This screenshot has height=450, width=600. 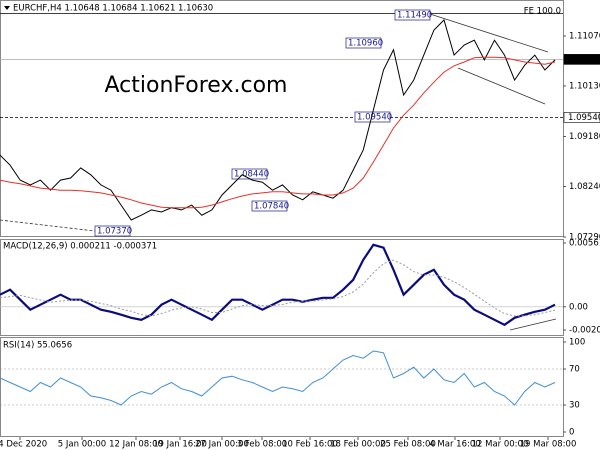 I want to click on trend-dashed, so click(x=56, y=226).